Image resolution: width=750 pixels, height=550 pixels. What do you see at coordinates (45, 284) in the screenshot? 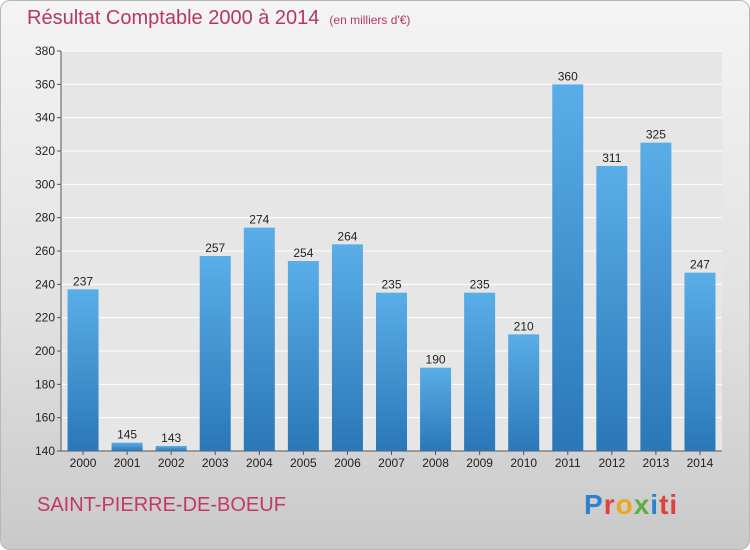
I see `y-tick-label: 240` at bounding box center [45, 284].